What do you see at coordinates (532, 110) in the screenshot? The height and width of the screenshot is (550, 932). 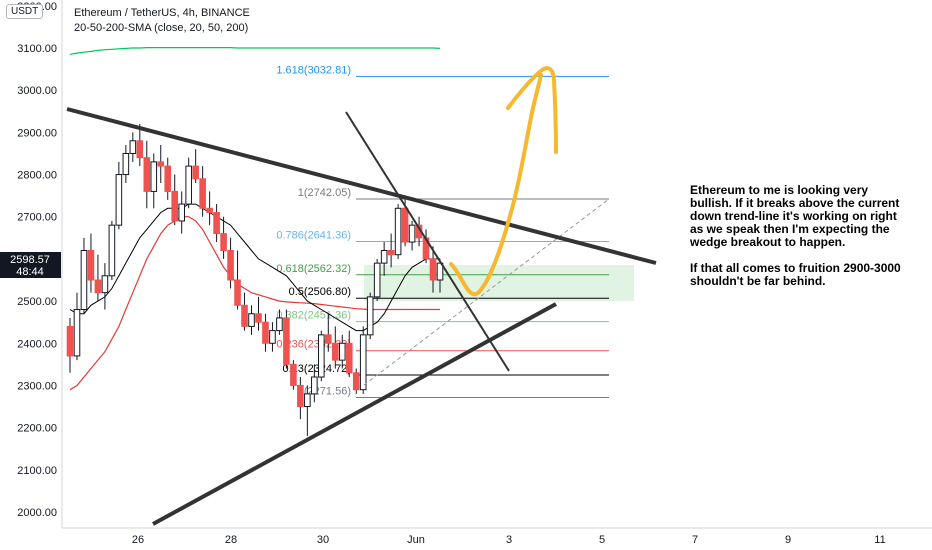 I see `arrow-head` at bounding box center [532, 110].